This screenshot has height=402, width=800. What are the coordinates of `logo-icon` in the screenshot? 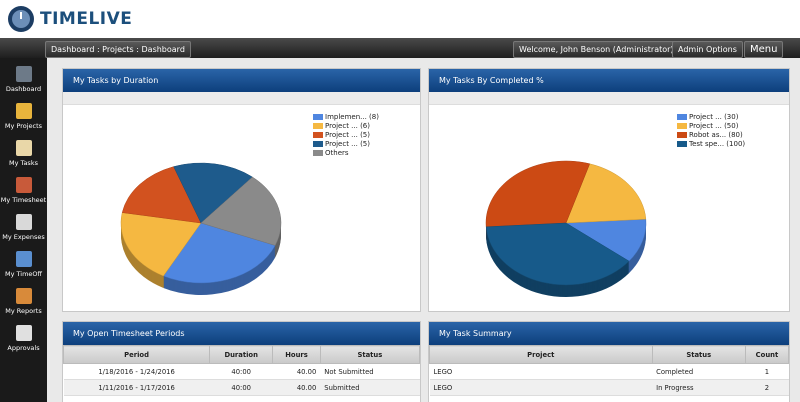 It's located at (21, 19).